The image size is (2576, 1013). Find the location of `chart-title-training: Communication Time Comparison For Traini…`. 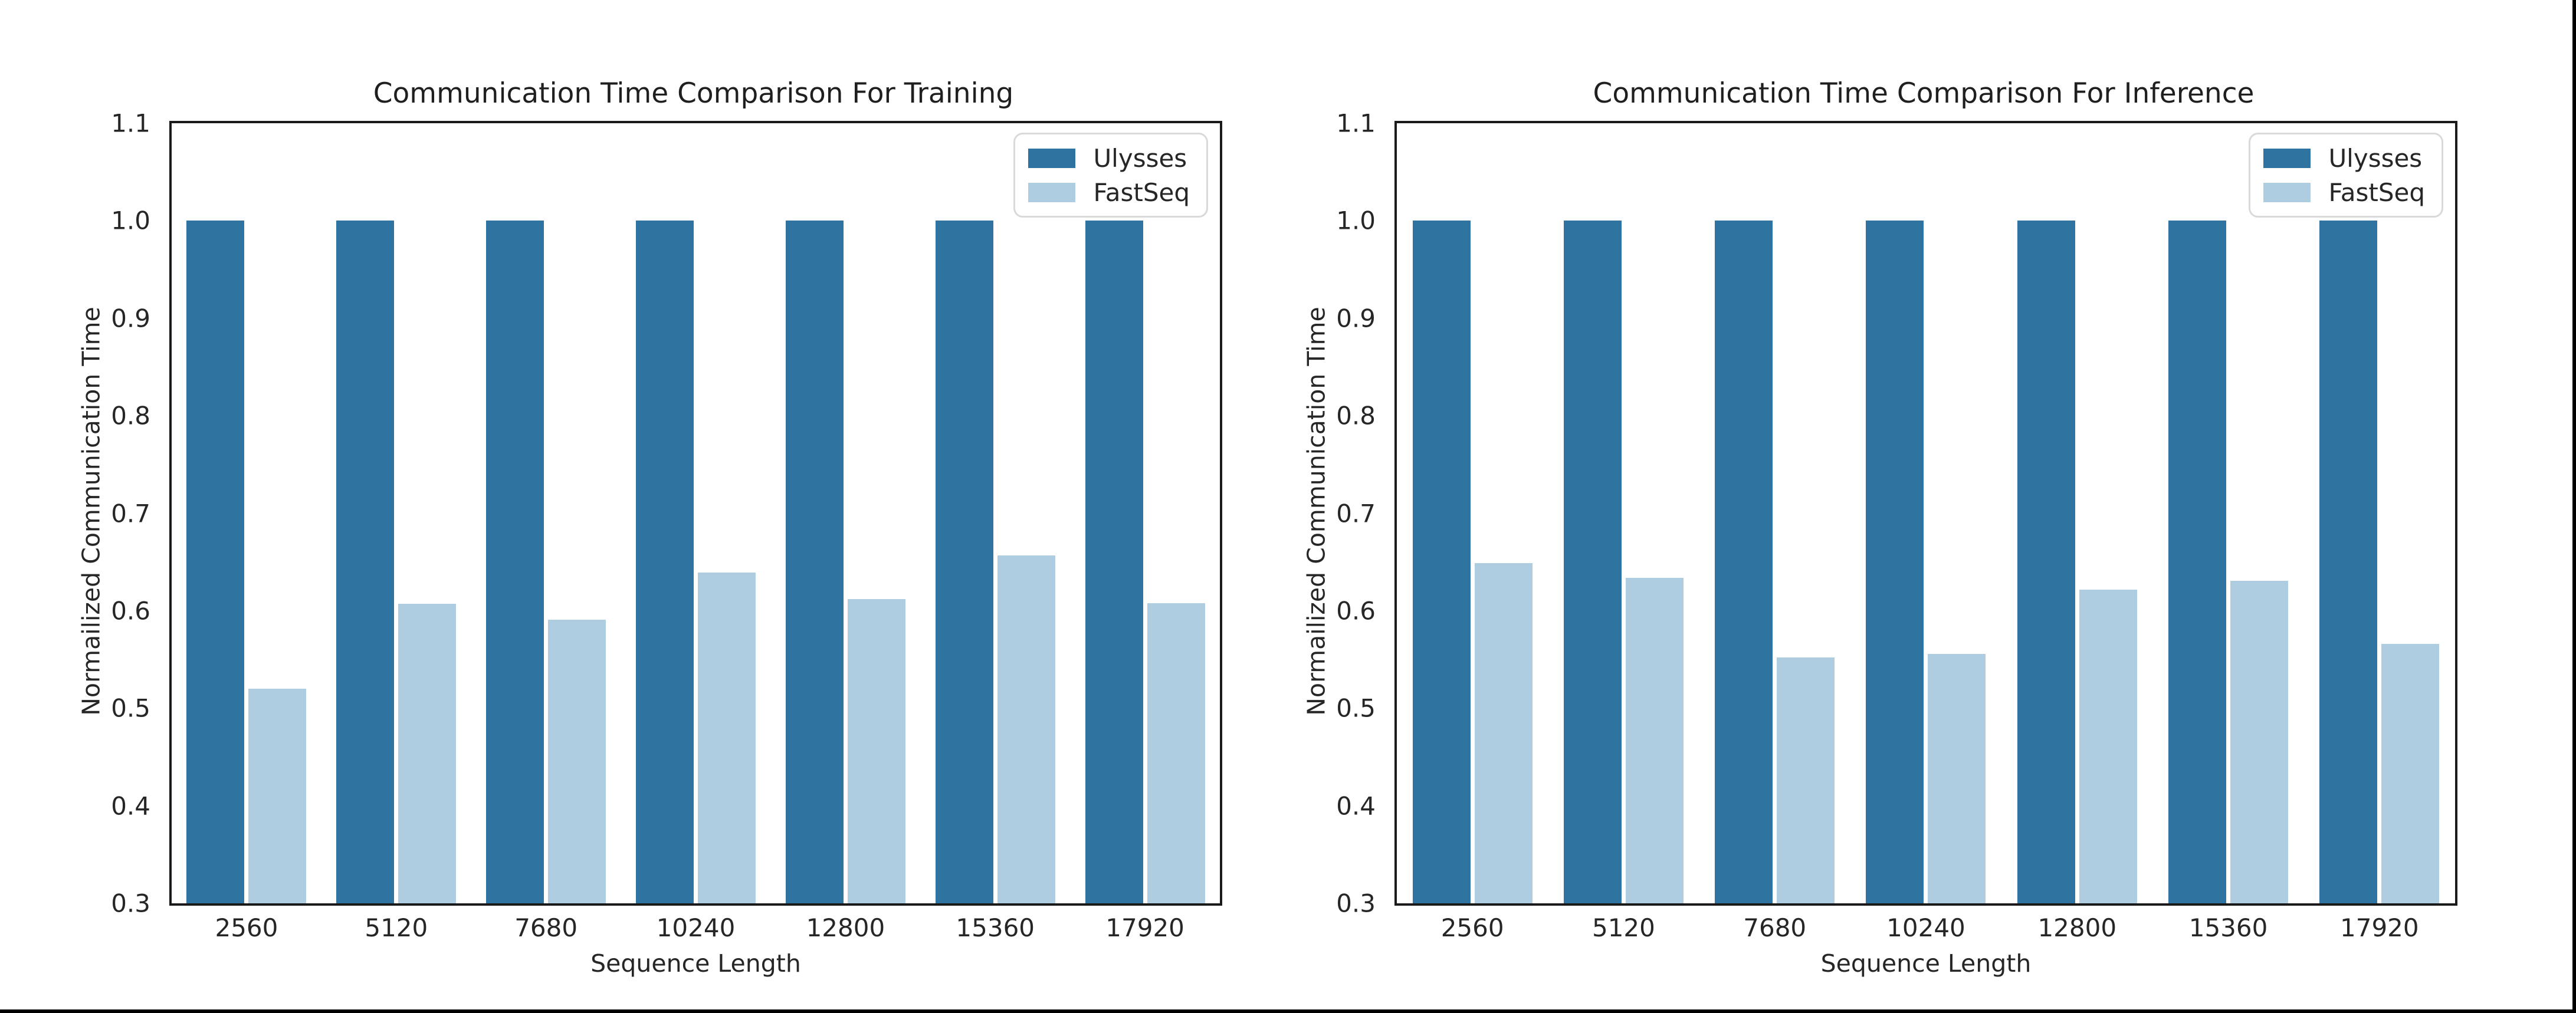

chart-title-training: Communication Time Comparison For Traini… is located at coordinates (693, 93).